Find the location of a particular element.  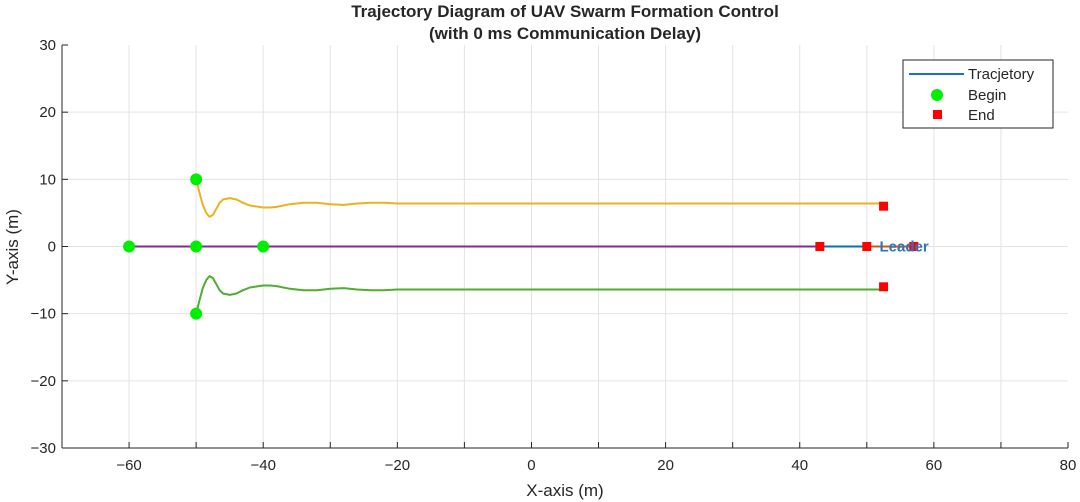

legend-label-begin: Begin is located at coordinates (987, 95).